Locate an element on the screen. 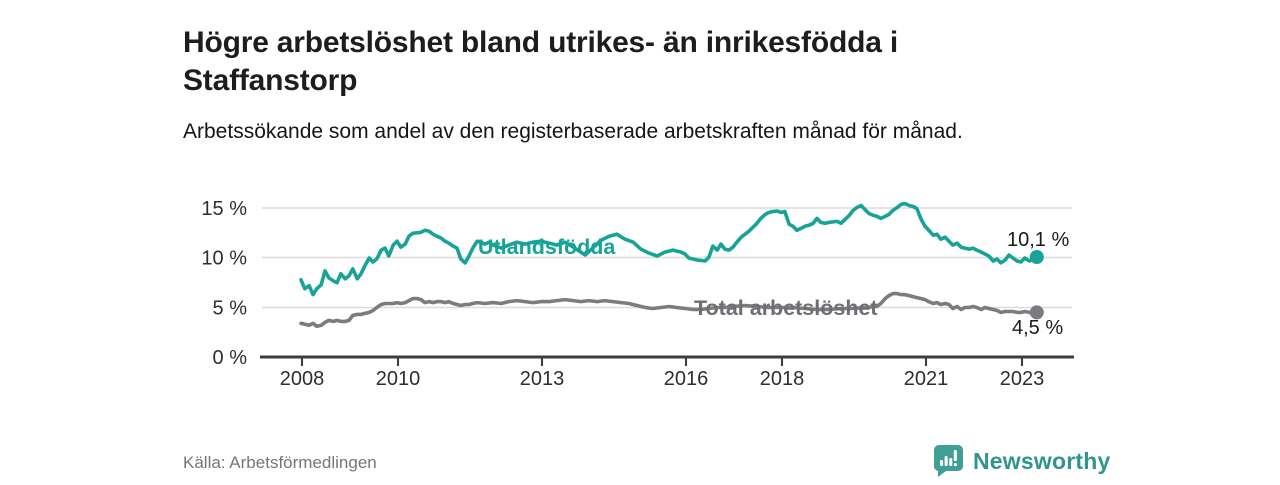  speech-bubble-shape is located at coordinates (948, 460).